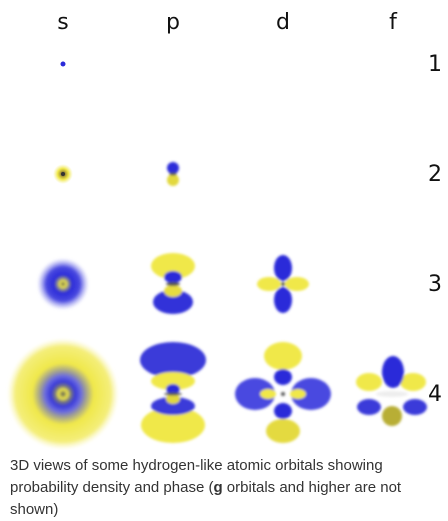 The width and height of the screenshot is (448, 521). Describe the element at coordinates (63, 284) in the screenshot. I see `orbital-3s` at that location.